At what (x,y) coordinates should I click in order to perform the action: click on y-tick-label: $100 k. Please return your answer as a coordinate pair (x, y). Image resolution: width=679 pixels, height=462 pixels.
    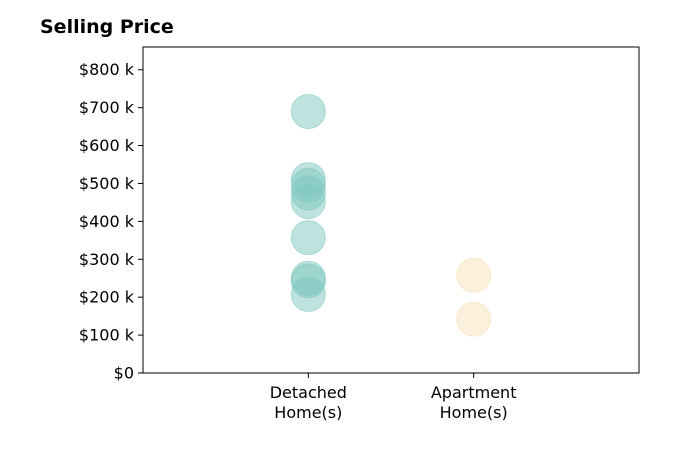
    Looking at the image, I should click on (107, 335).